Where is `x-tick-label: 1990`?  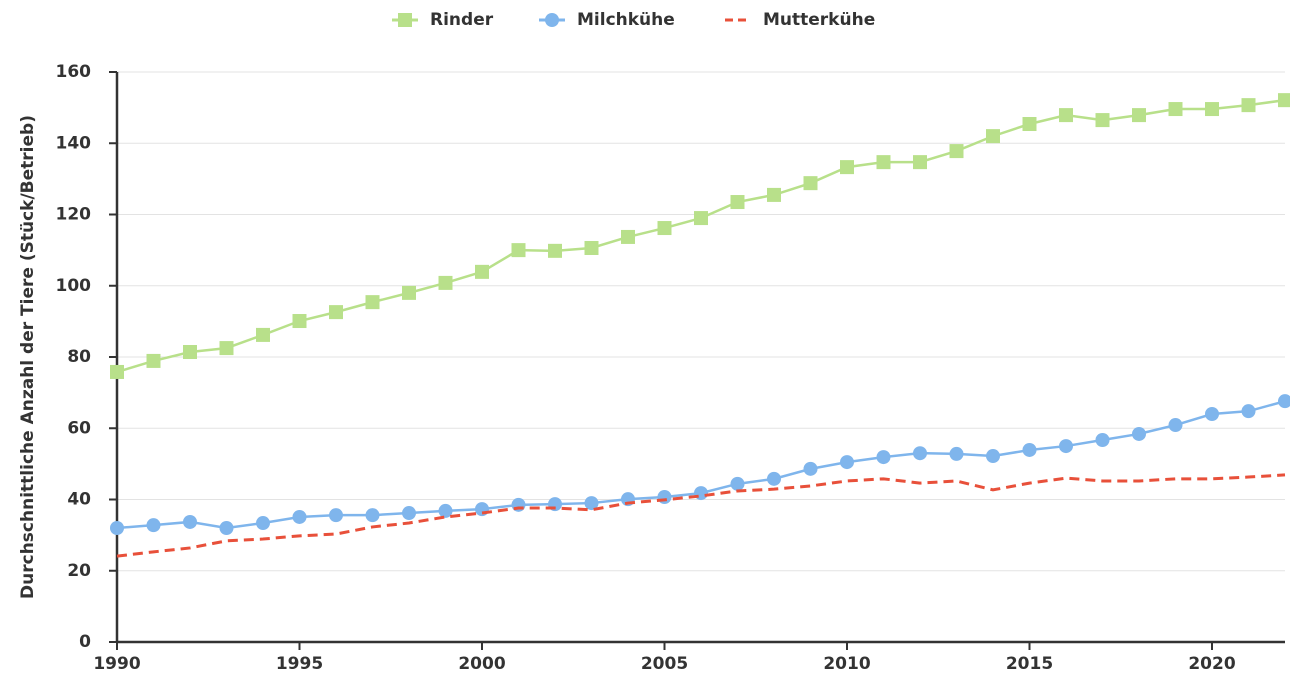
x-tick-label: 1990 is located at coordinates (116, 664).